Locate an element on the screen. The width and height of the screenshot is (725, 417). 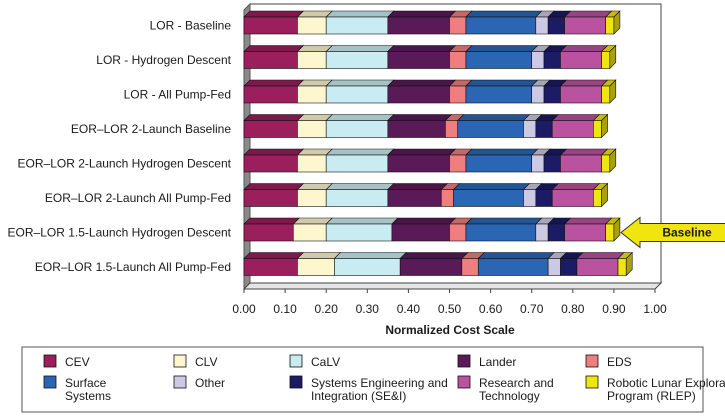
legend-label: Technology is located at coordinates (509, 396).